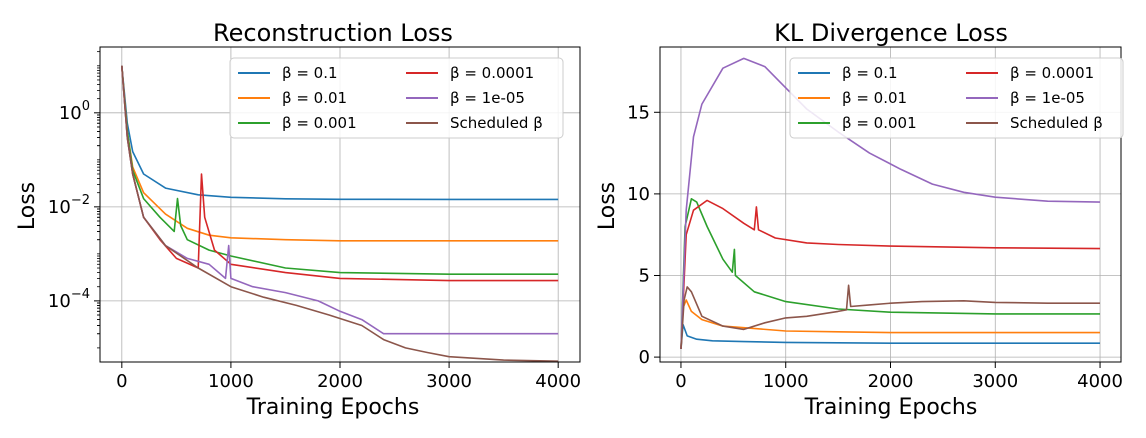 This screenshot has height=438, width=1146. I want to click on y-tick-label: 10⁰, so click(74, 111).